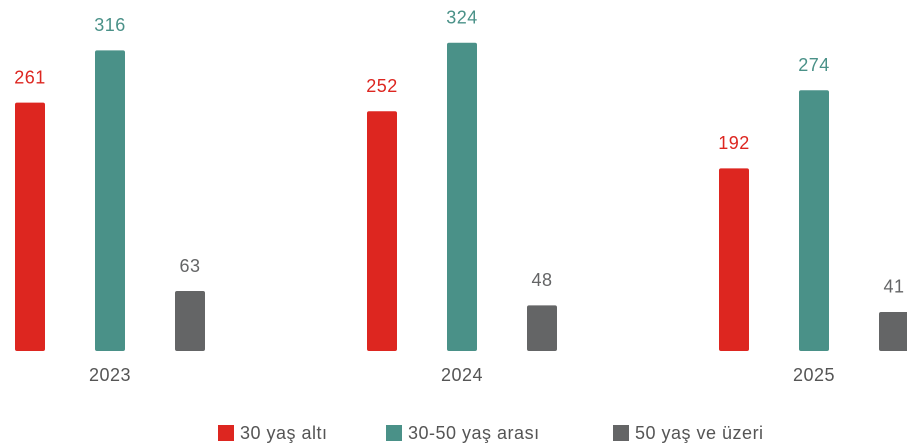 The height and width of the screenshot is (444, 907). Describe the element at coordinates (462, 17) in the screenshot. I see `data-label: 324` at that location.